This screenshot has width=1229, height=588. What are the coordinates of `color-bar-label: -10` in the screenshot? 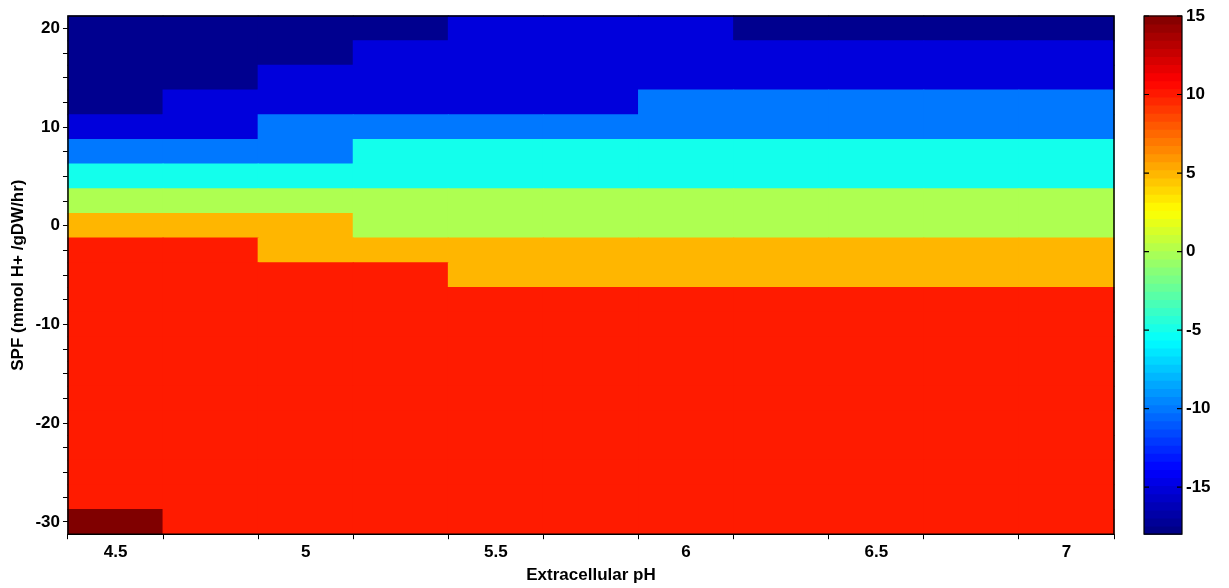 It's located at (1198, 408).